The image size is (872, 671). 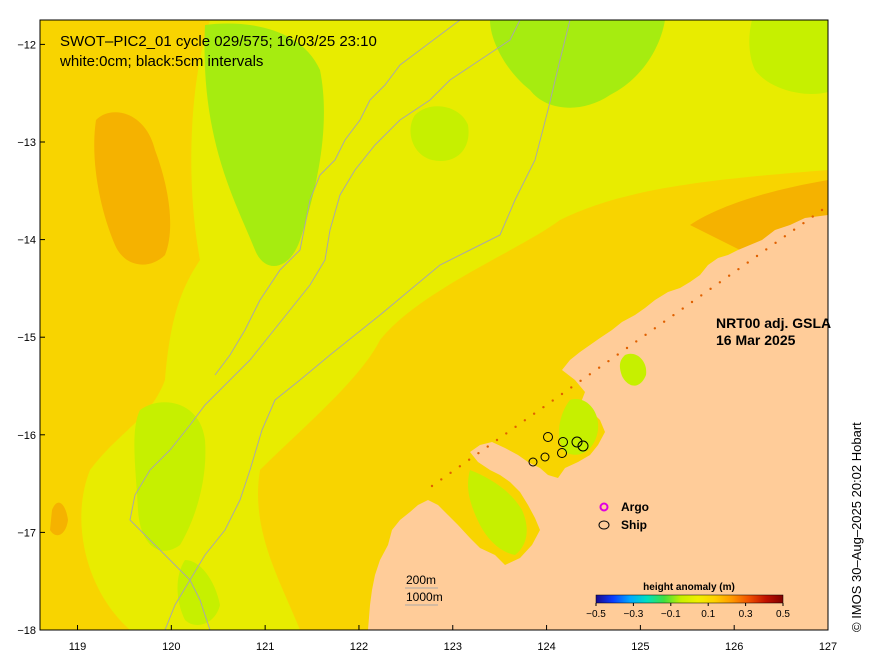 I want to click on lat-tick-label: −12, so click(x=26, y=45).